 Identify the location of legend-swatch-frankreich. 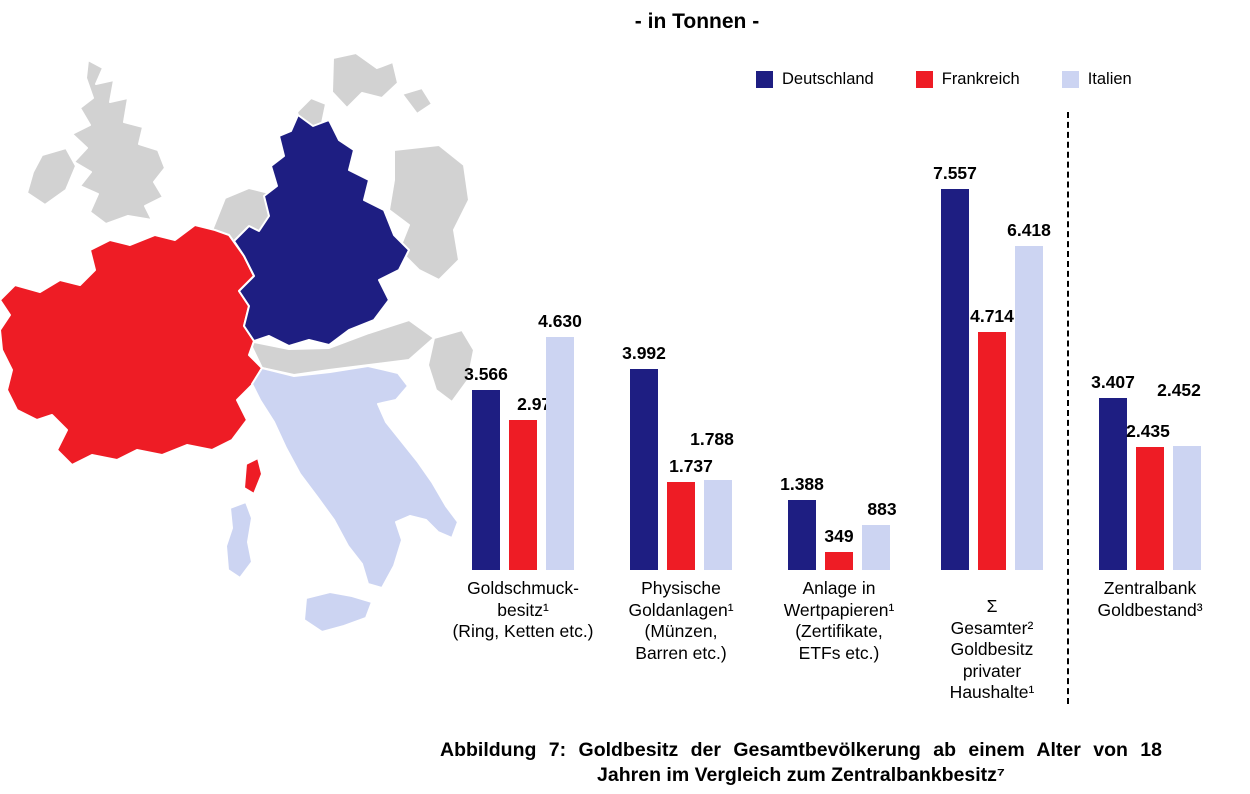
(924, 79).